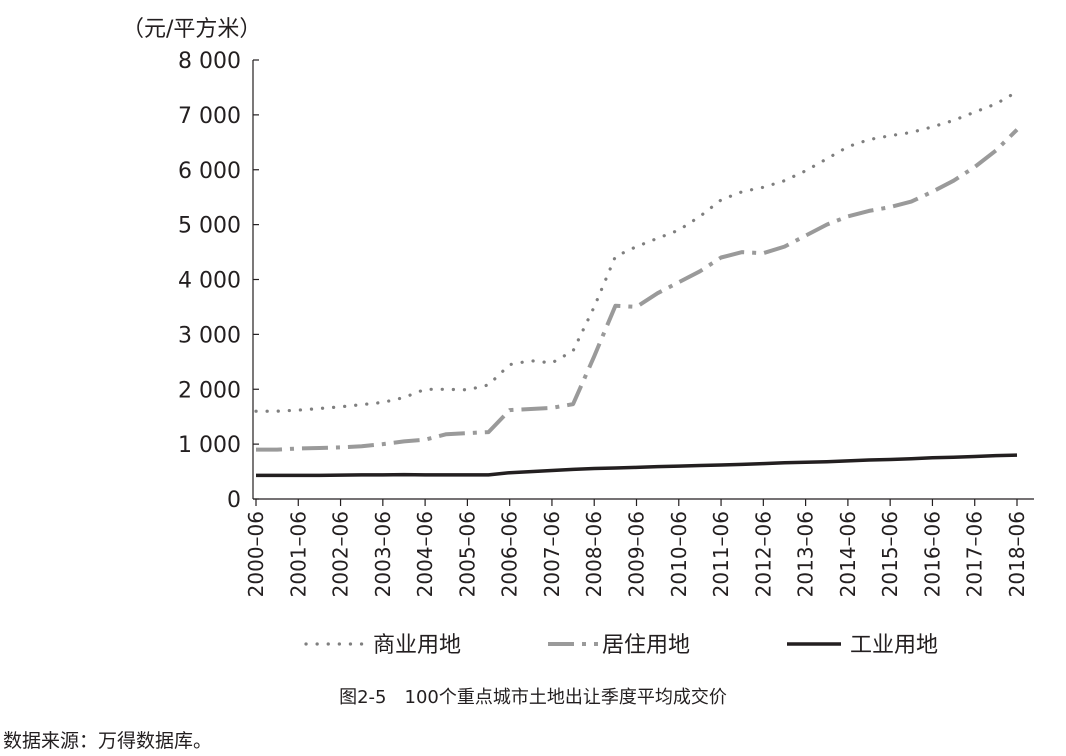 The height and width of the screenshot is (756, 1066). Describe the element at coordinates (209, 445) in the screenshot. I see `y-tick-label: 1 000` at that location.